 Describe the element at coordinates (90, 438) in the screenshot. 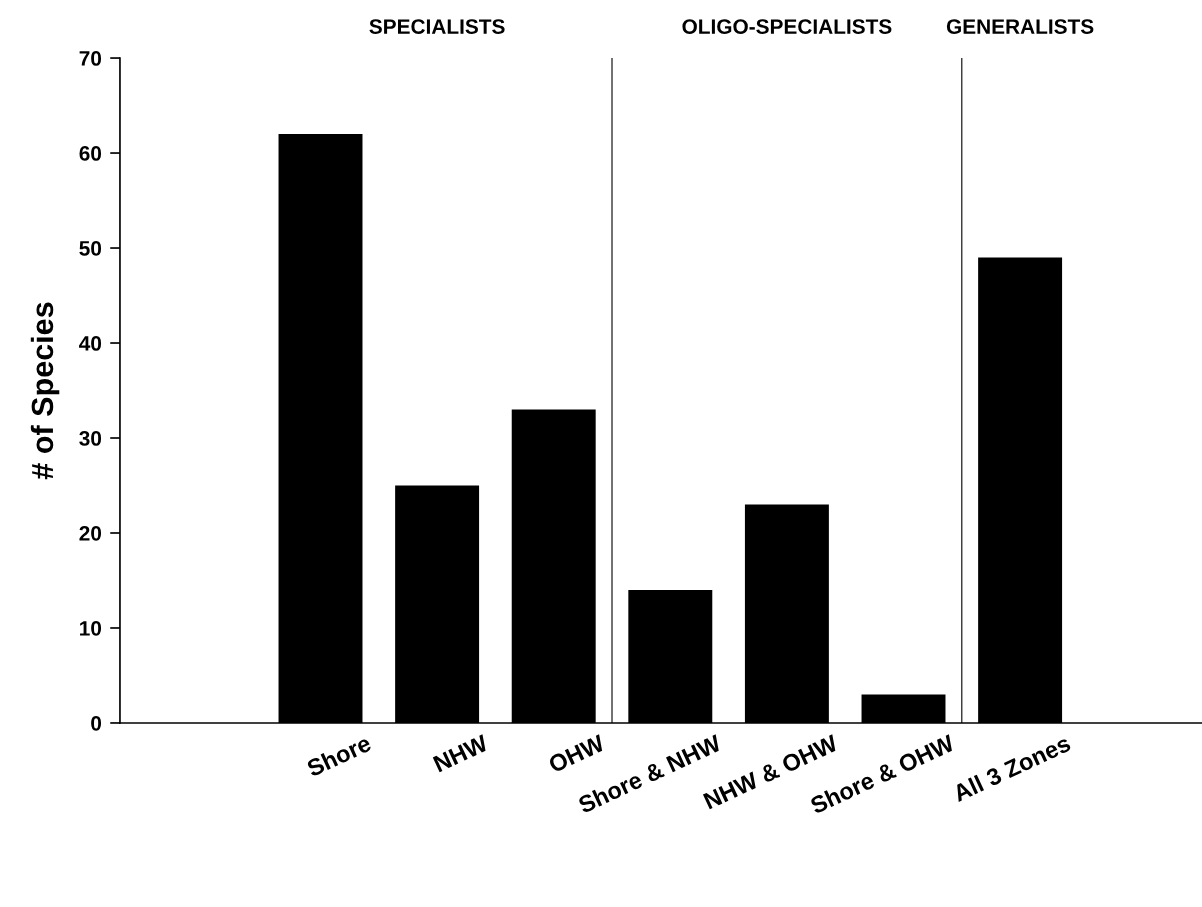

I see `y-tick-label: 30` at that location.